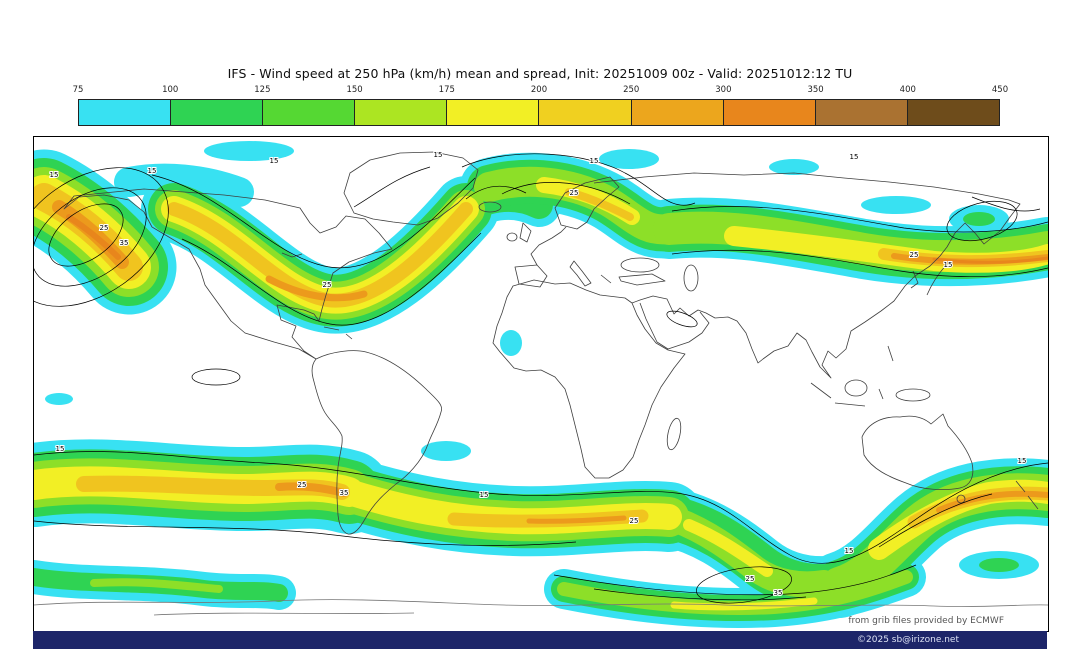 The width and height of the screenshot is (1080, 658). Describe the element at coordinates (723, 90) in the screenshot. I see `colorbar-tick-label: 300` at that location.